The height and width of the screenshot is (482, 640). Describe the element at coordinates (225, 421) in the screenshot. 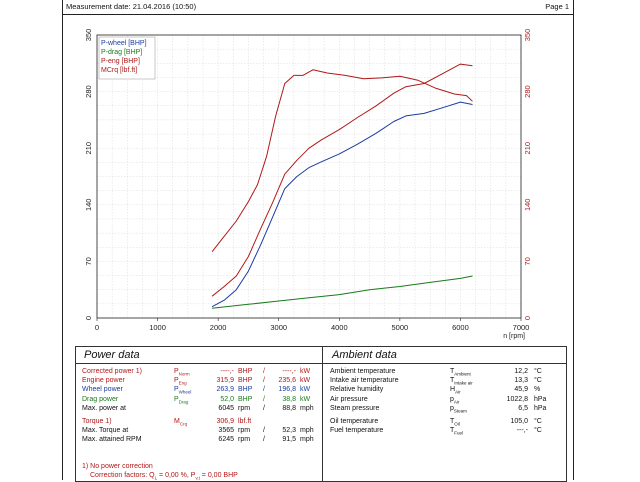

I see `power-value-1: 306,9` at that location.